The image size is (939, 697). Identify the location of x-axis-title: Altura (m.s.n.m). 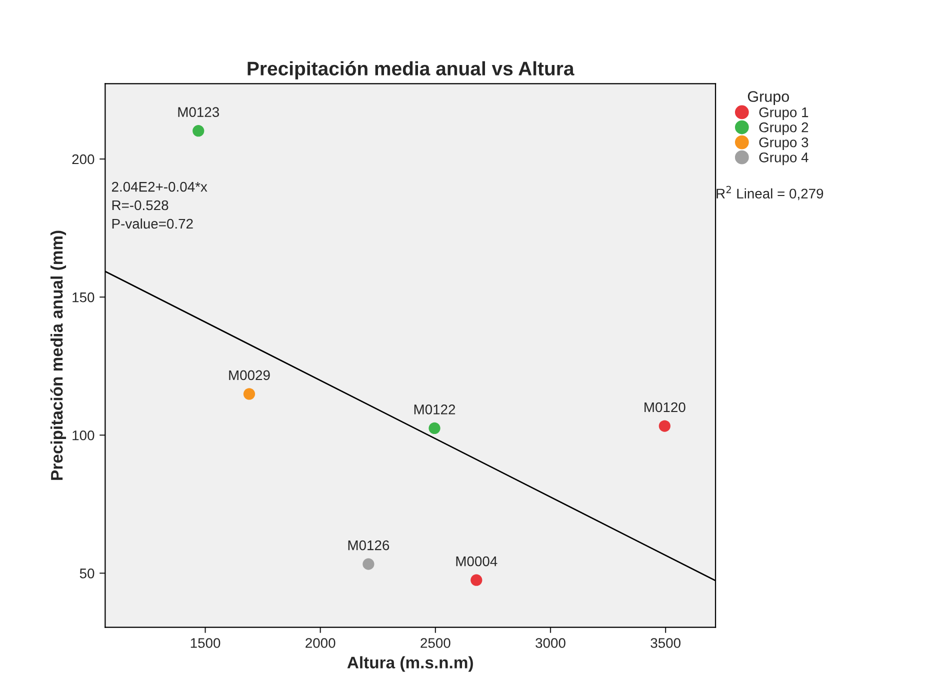
(410, 664).